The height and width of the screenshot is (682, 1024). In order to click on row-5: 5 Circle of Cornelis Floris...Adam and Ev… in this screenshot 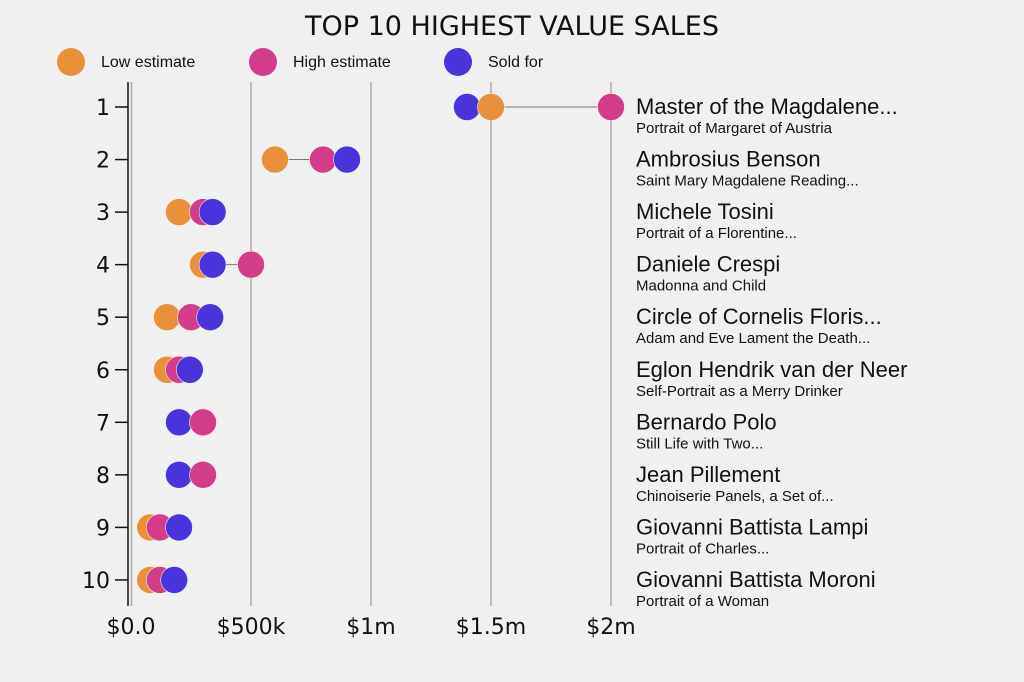, I will do `click(489, 325)`.